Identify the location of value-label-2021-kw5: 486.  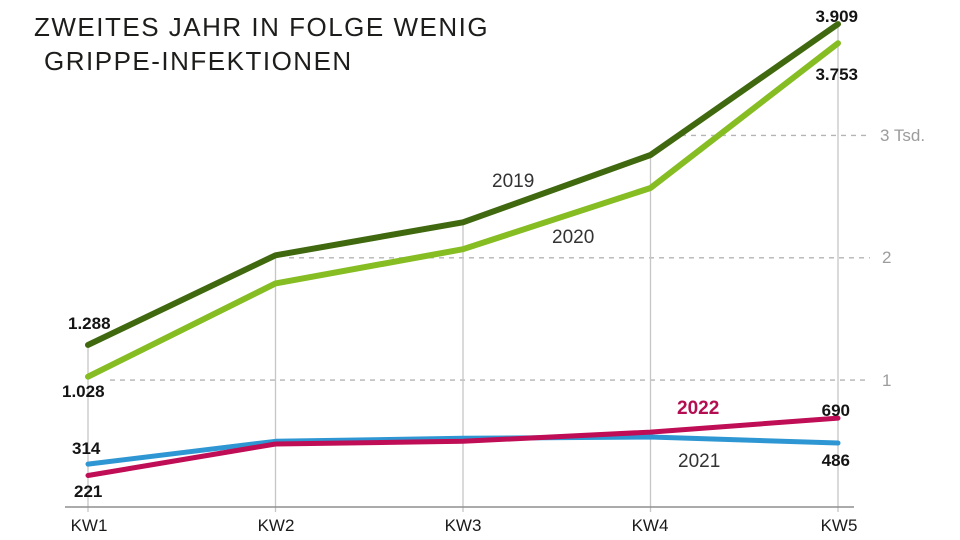
(835, 460).